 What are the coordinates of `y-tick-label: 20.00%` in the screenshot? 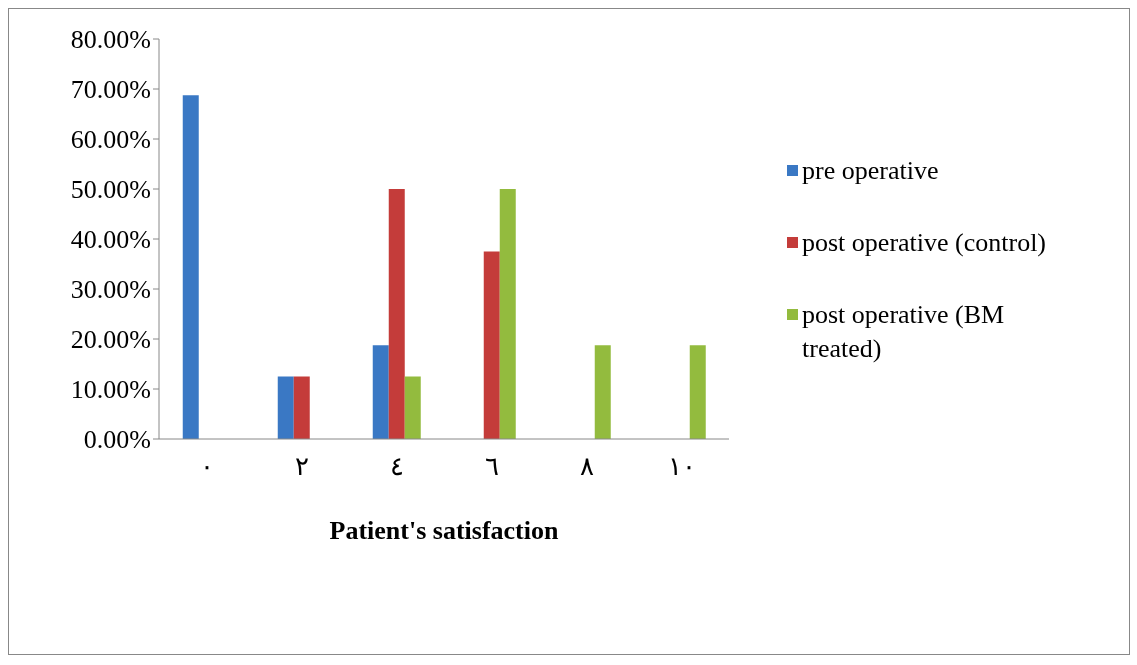 It's located at (110, 340).